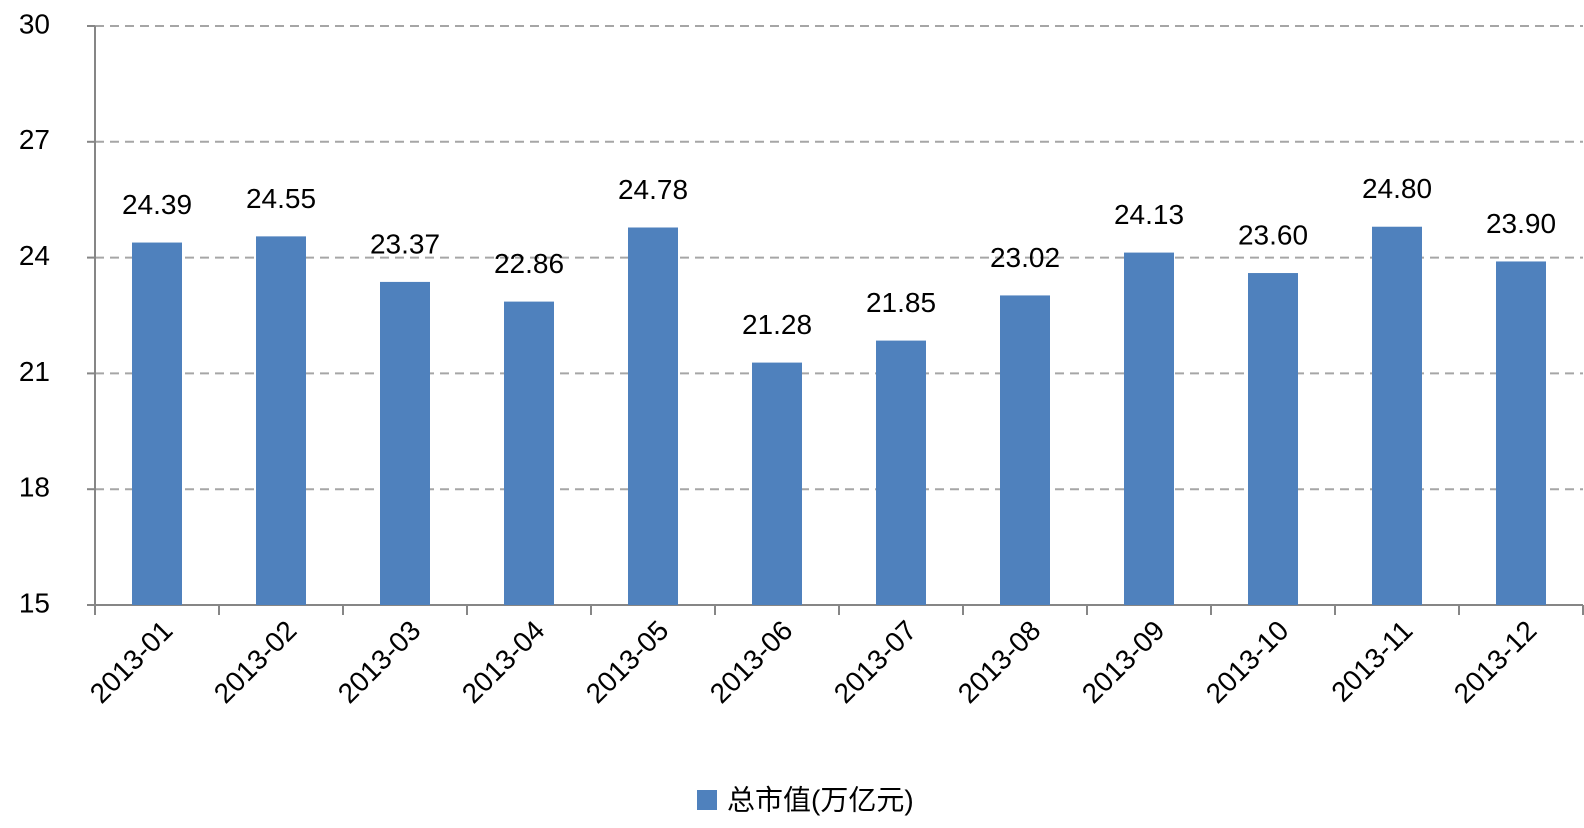 The image size is (1584, 828). What do you see at coordinates (1025, 257) in the screenshot?
I see `value-label: 23.02` at bounding box center [1025, 257].